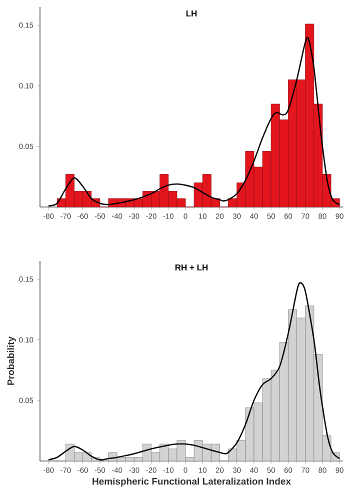  Describe the element at coordinates (11, 360) in the screenshot. I see `y-axis-title: Probability` at that location.